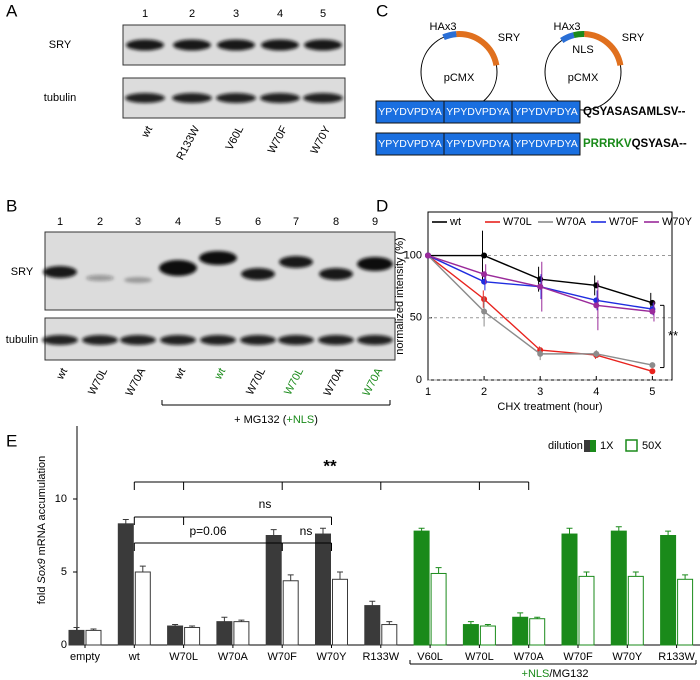 The image size is (700, 680). Describe the element at coordinates (380, 657) in the screenshot. I see `x-tick-label: R133W` at that location.